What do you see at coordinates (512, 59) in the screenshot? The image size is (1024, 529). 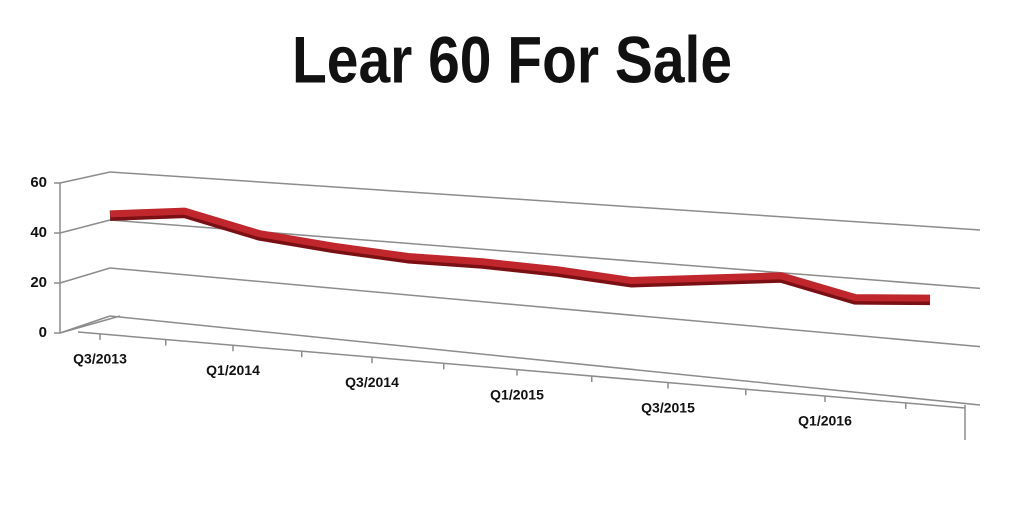 I see `chart-title: Lear 60 For Sale` at bounding box center [512, 59].